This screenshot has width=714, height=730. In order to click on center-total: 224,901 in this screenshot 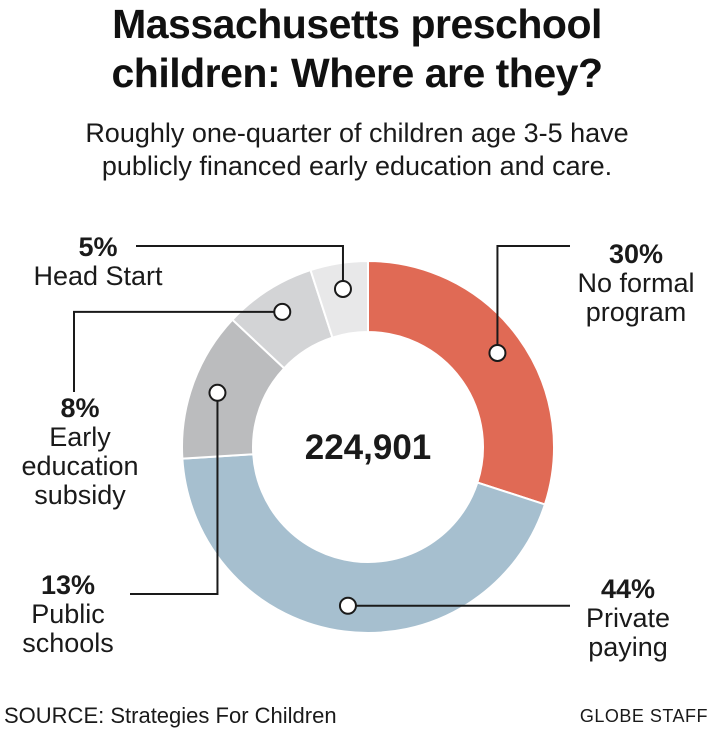, I will do `click(368, 447)`.